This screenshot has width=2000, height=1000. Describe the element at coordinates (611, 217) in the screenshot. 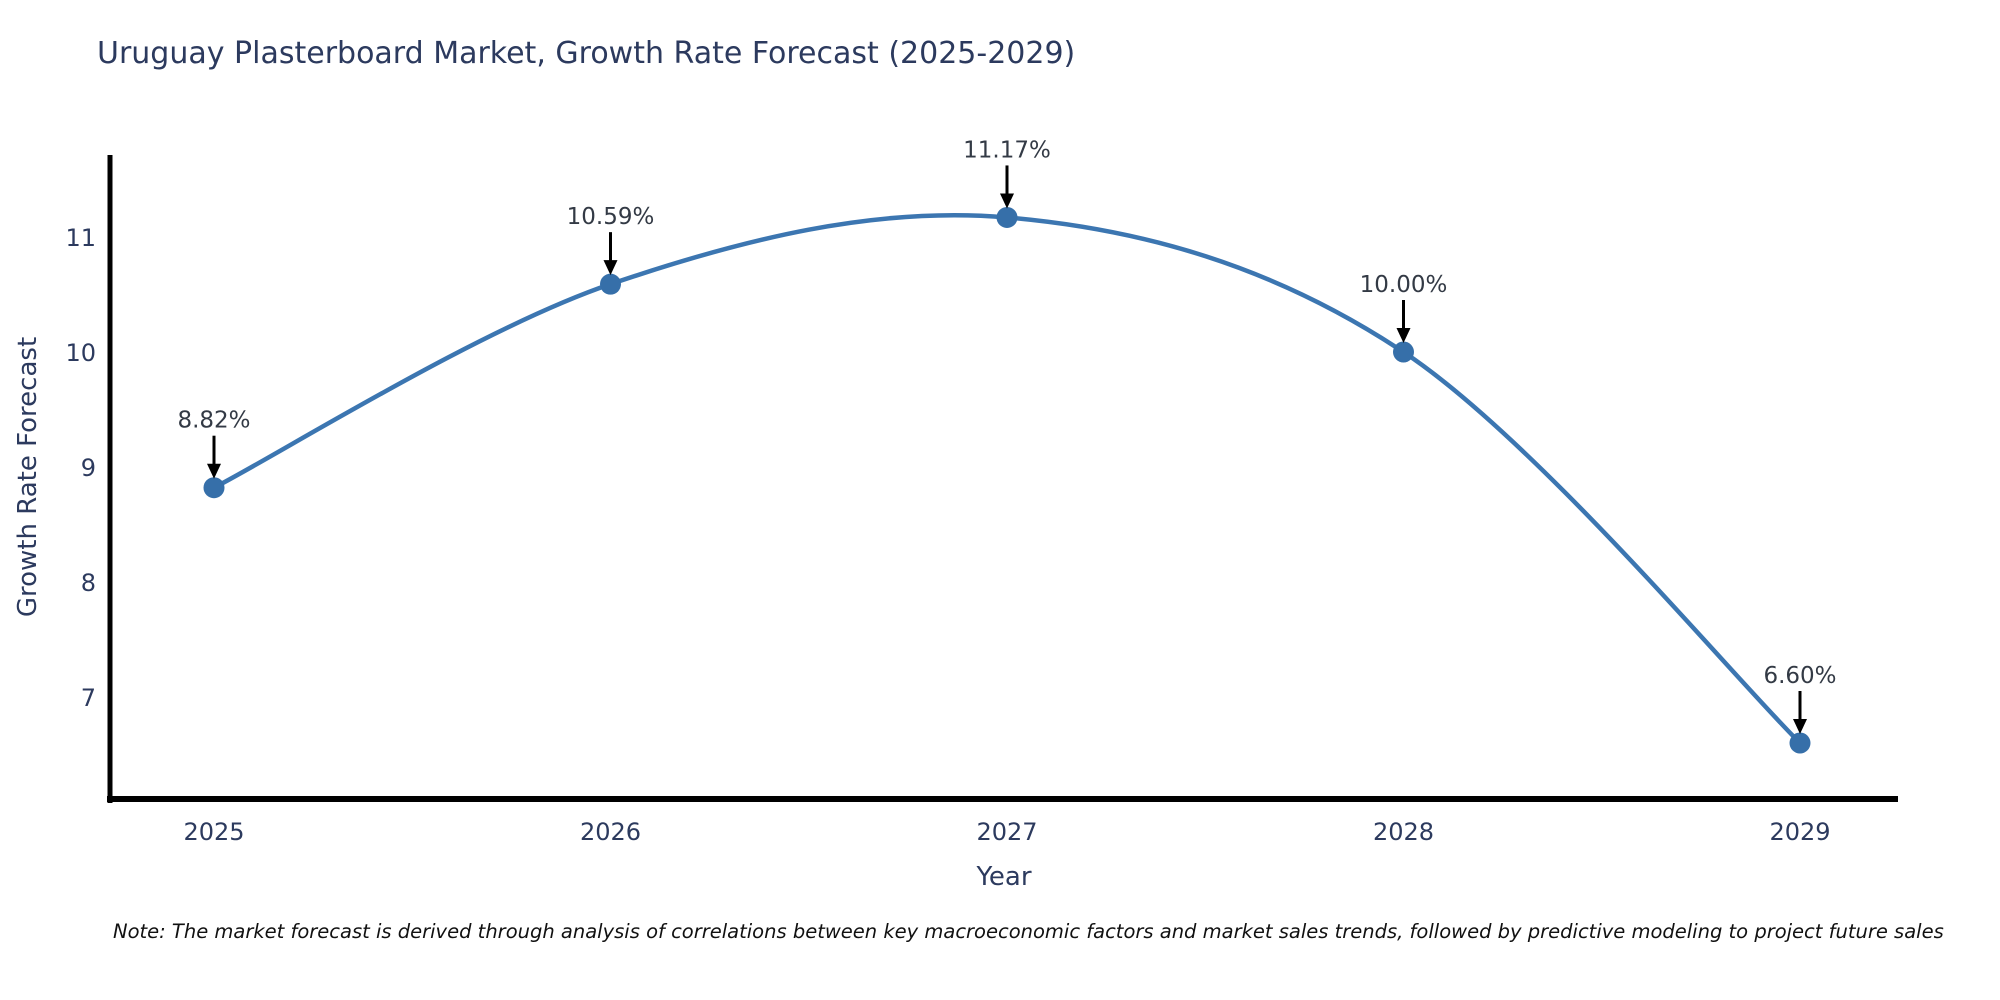

I see `point-annotation-label: 10.59%` at that location.